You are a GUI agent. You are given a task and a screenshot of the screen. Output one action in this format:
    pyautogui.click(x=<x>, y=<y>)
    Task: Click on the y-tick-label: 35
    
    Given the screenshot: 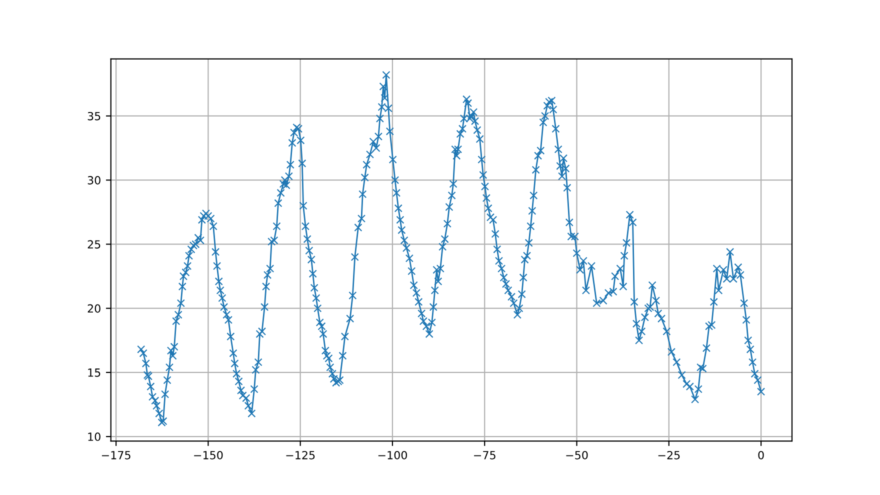 What is the action you would take?
    pyautogui.click(x=94, y=116)
    